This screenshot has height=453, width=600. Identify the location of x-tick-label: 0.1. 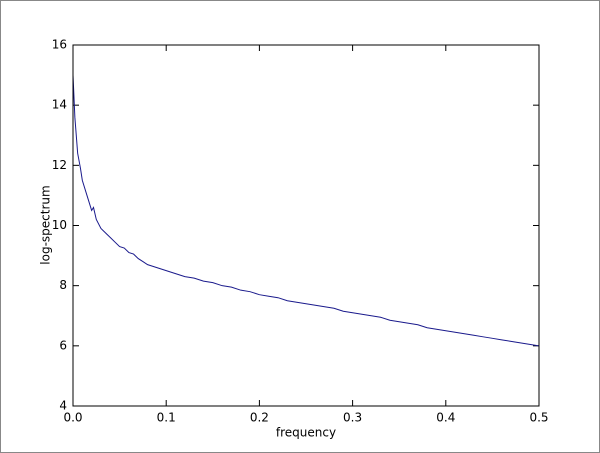
(166, 418).